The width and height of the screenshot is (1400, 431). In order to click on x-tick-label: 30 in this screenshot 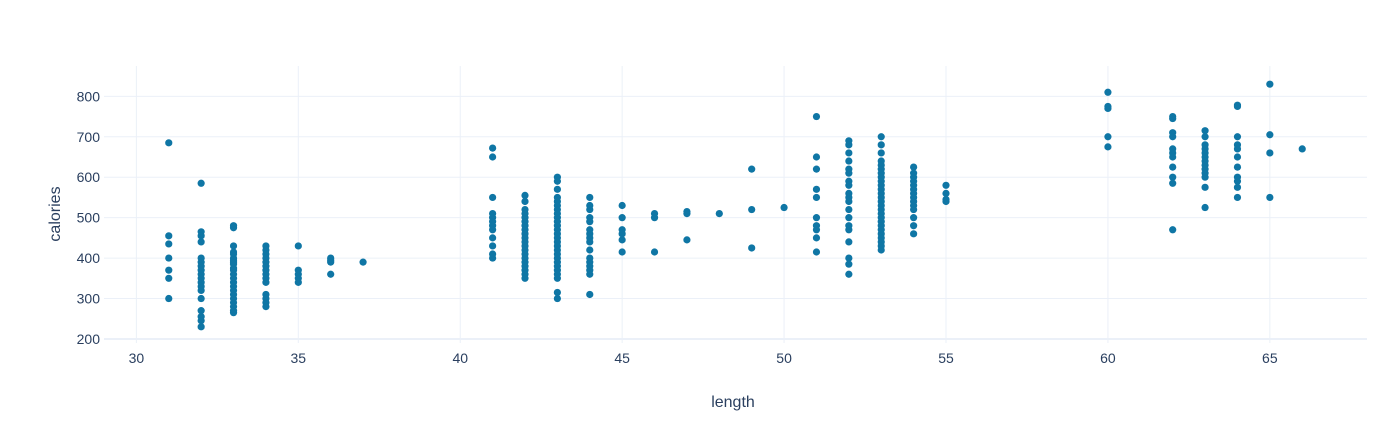, I will do `click(137, 358)`.